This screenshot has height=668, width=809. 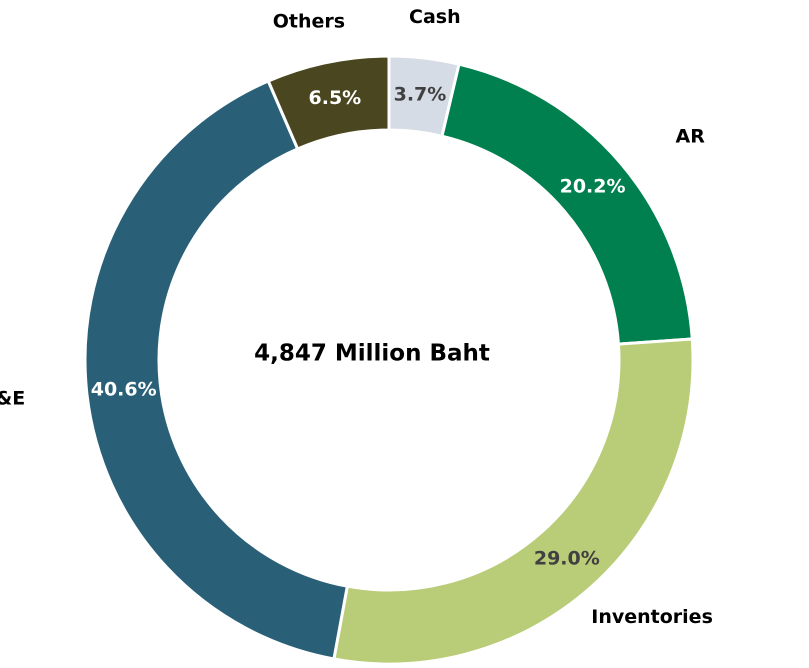 I want to click on category-label: Inventories, so click(x=652, y=617).